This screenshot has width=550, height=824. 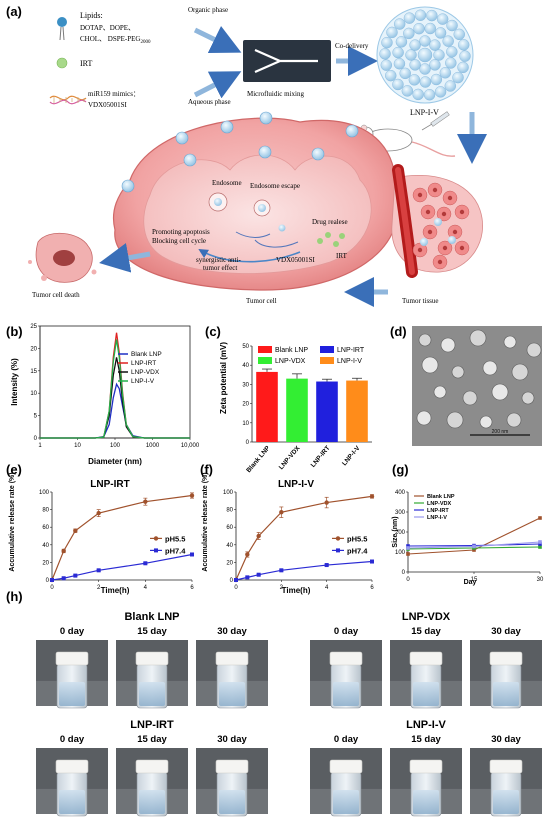 What do you see at coordinates (290, 457) in the screenshot?
I see `x-tick-label: LNP-VDX` at bounding box center [290, 457].